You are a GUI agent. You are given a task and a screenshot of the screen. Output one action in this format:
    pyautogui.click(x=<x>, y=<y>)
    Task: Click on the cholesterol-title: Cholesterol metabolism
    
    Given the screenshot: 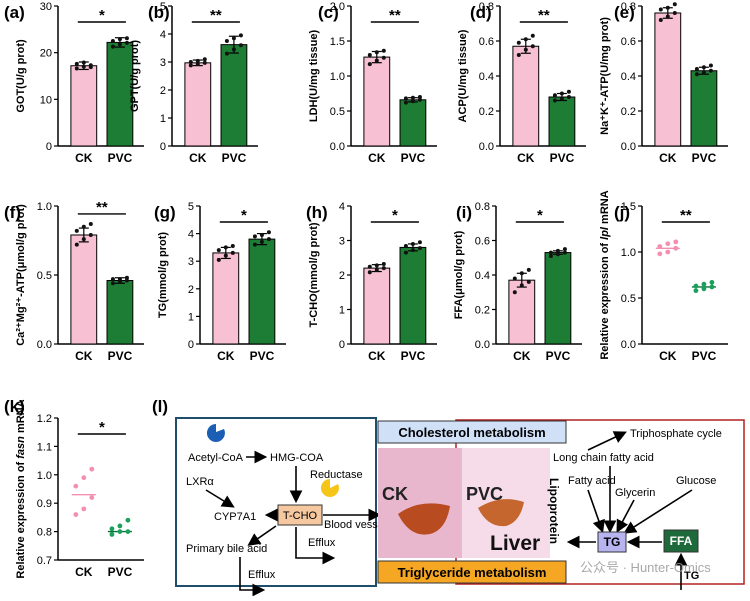 What is the action you would take?
    pyautogui.click(x=471, y=432)
    